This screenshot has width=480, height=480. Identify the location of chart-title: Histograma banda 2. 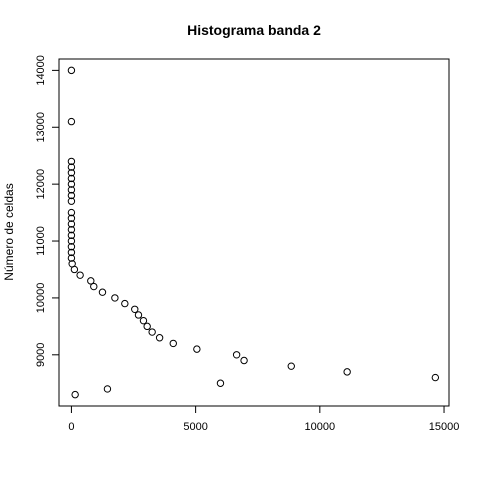
(254, 30).